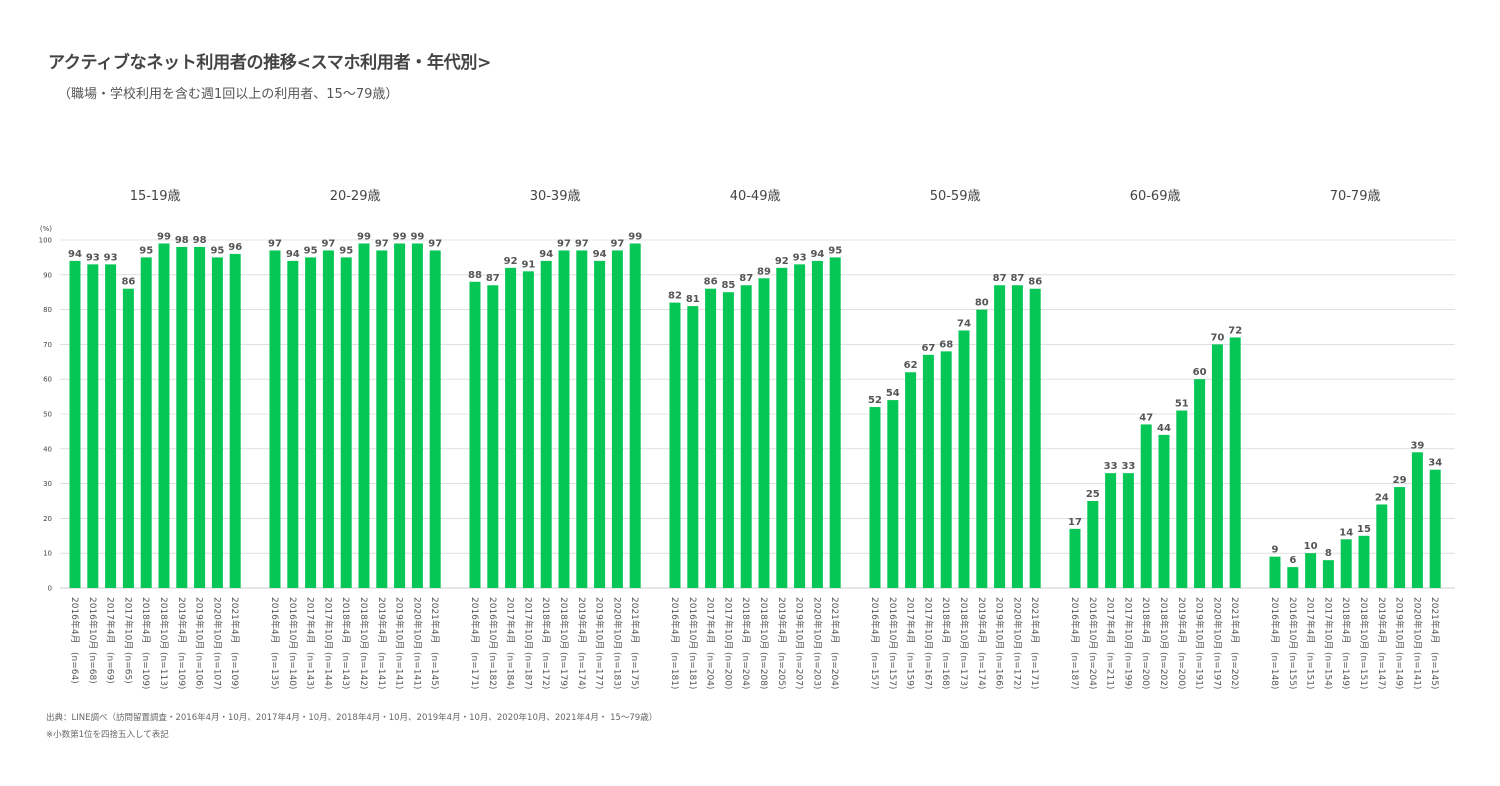 The width and height of the screenshot is (1500, 786). What do you see at coordinates (875, 400) in the screenshot?
I see `data-label: 52` at bounding box center [875, 400].